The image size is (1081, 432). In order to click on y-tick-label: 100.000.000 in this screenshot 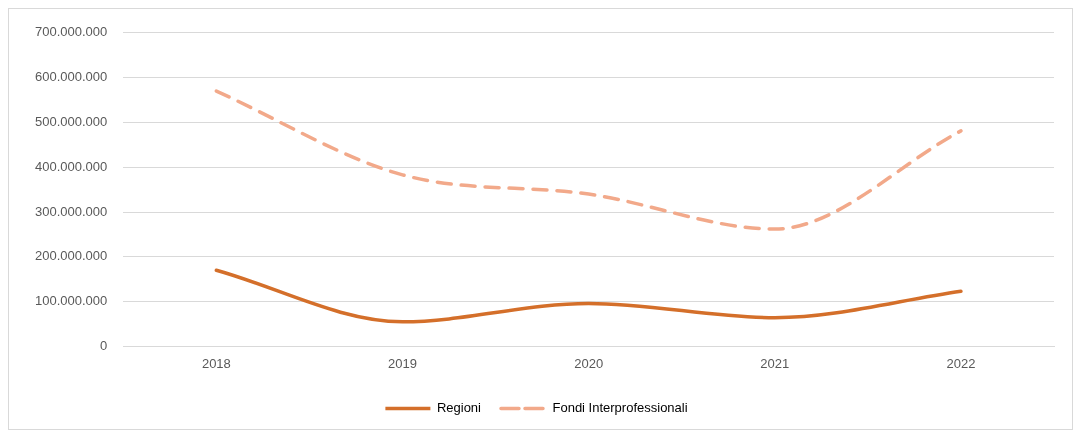, I will do `click(71, 301)`.